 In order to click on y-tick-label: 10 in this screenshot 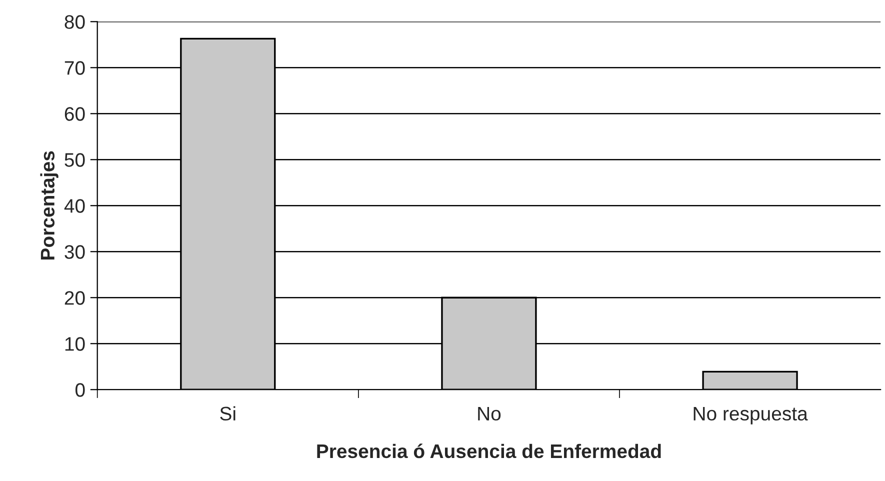, I will do `click(75, 344)`.